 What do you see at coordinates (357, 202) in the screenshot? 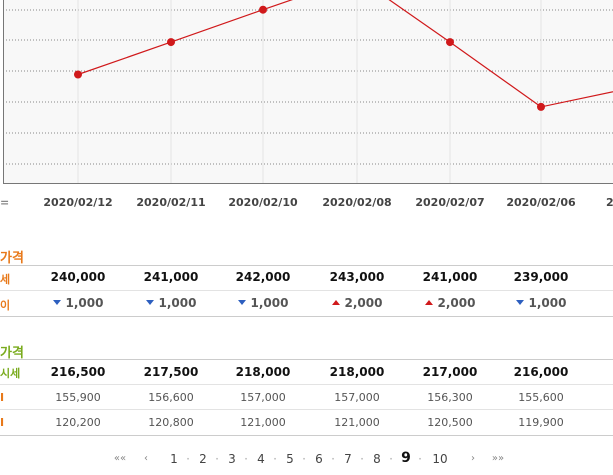
I see `x-tick-label: 2020/02/08` at bounding box center [357, 202].